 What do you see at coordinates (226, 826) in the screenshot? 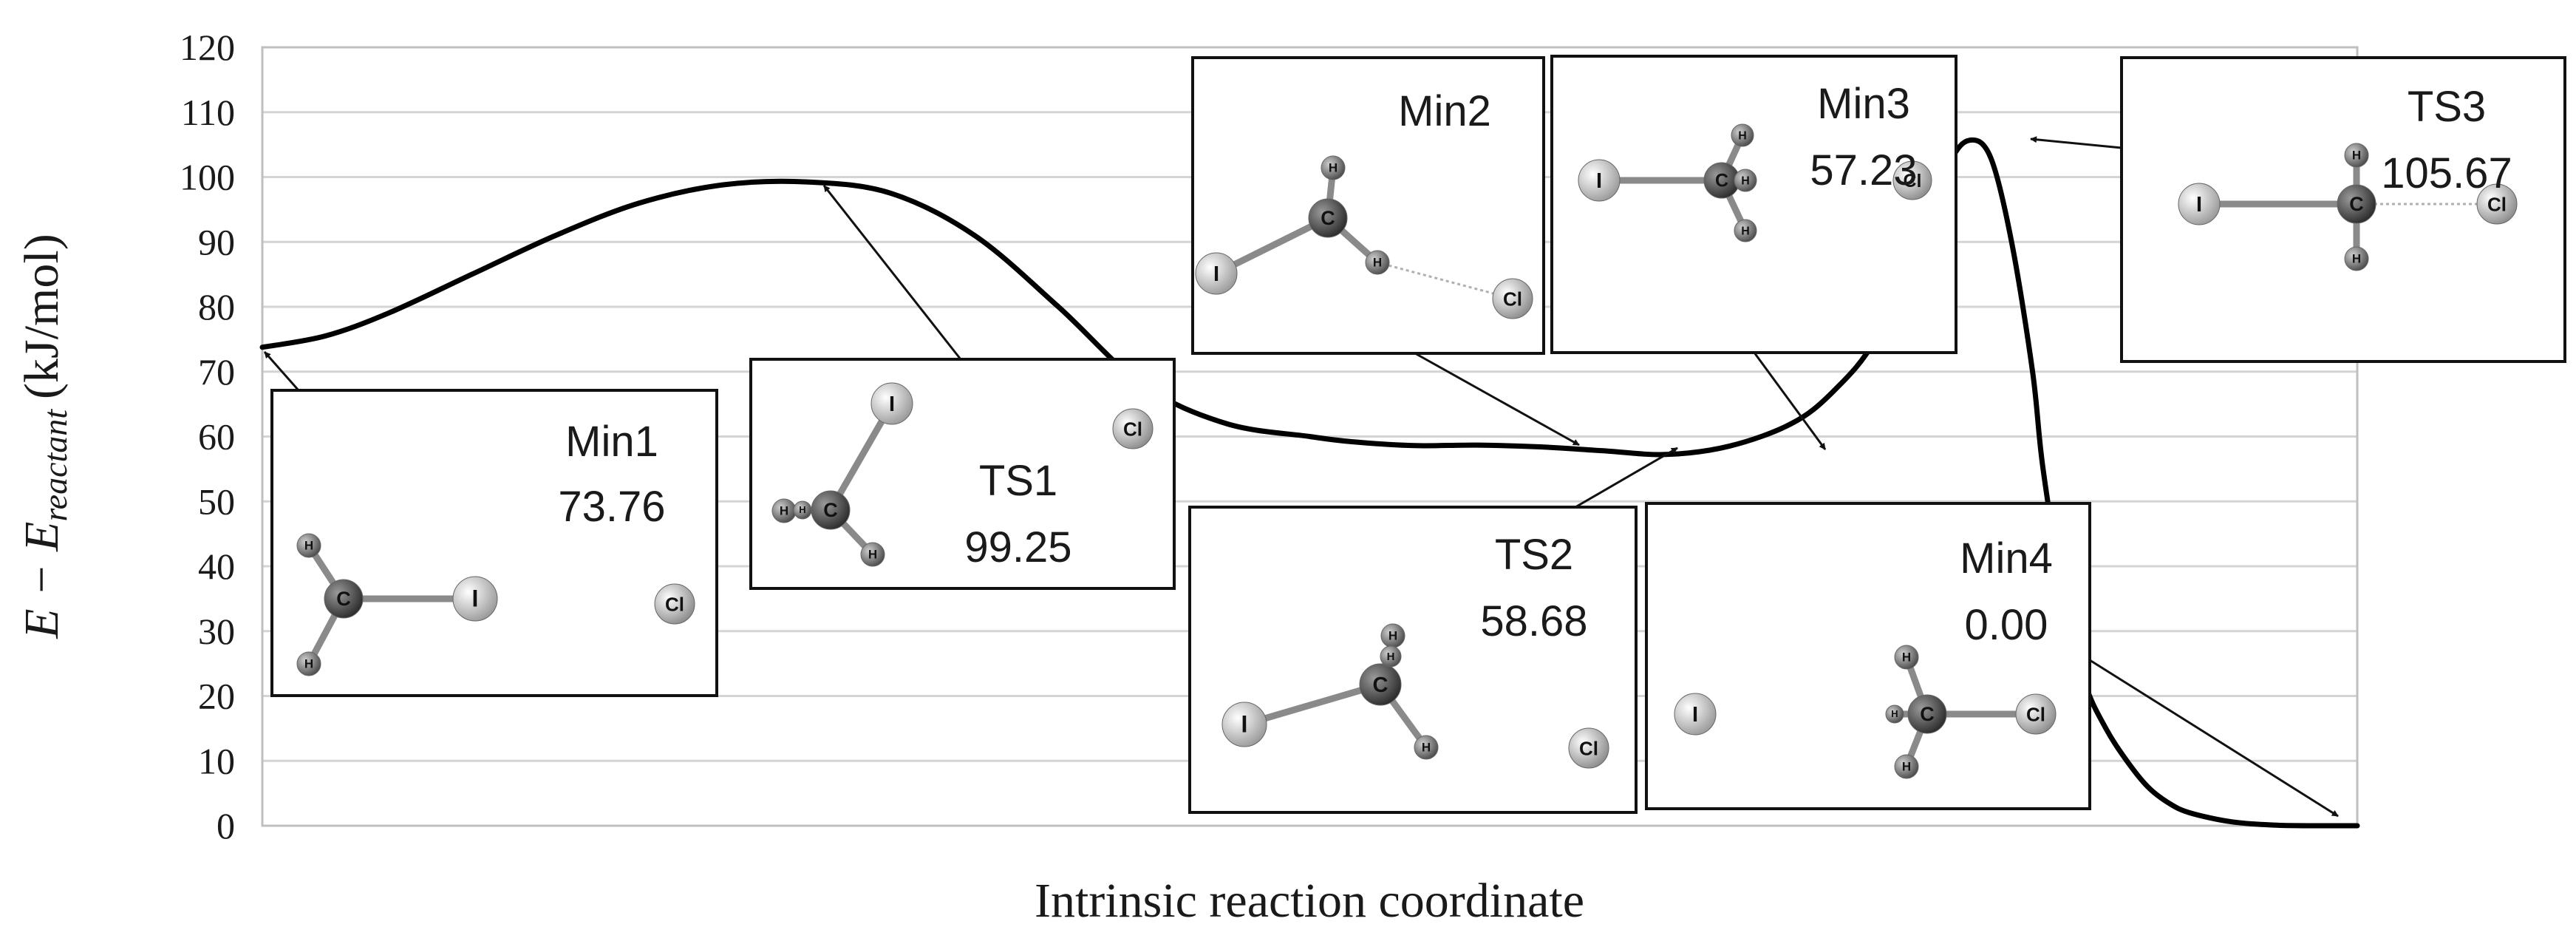
I see `y-tick-label: 0` at bounding box center [226, 826].